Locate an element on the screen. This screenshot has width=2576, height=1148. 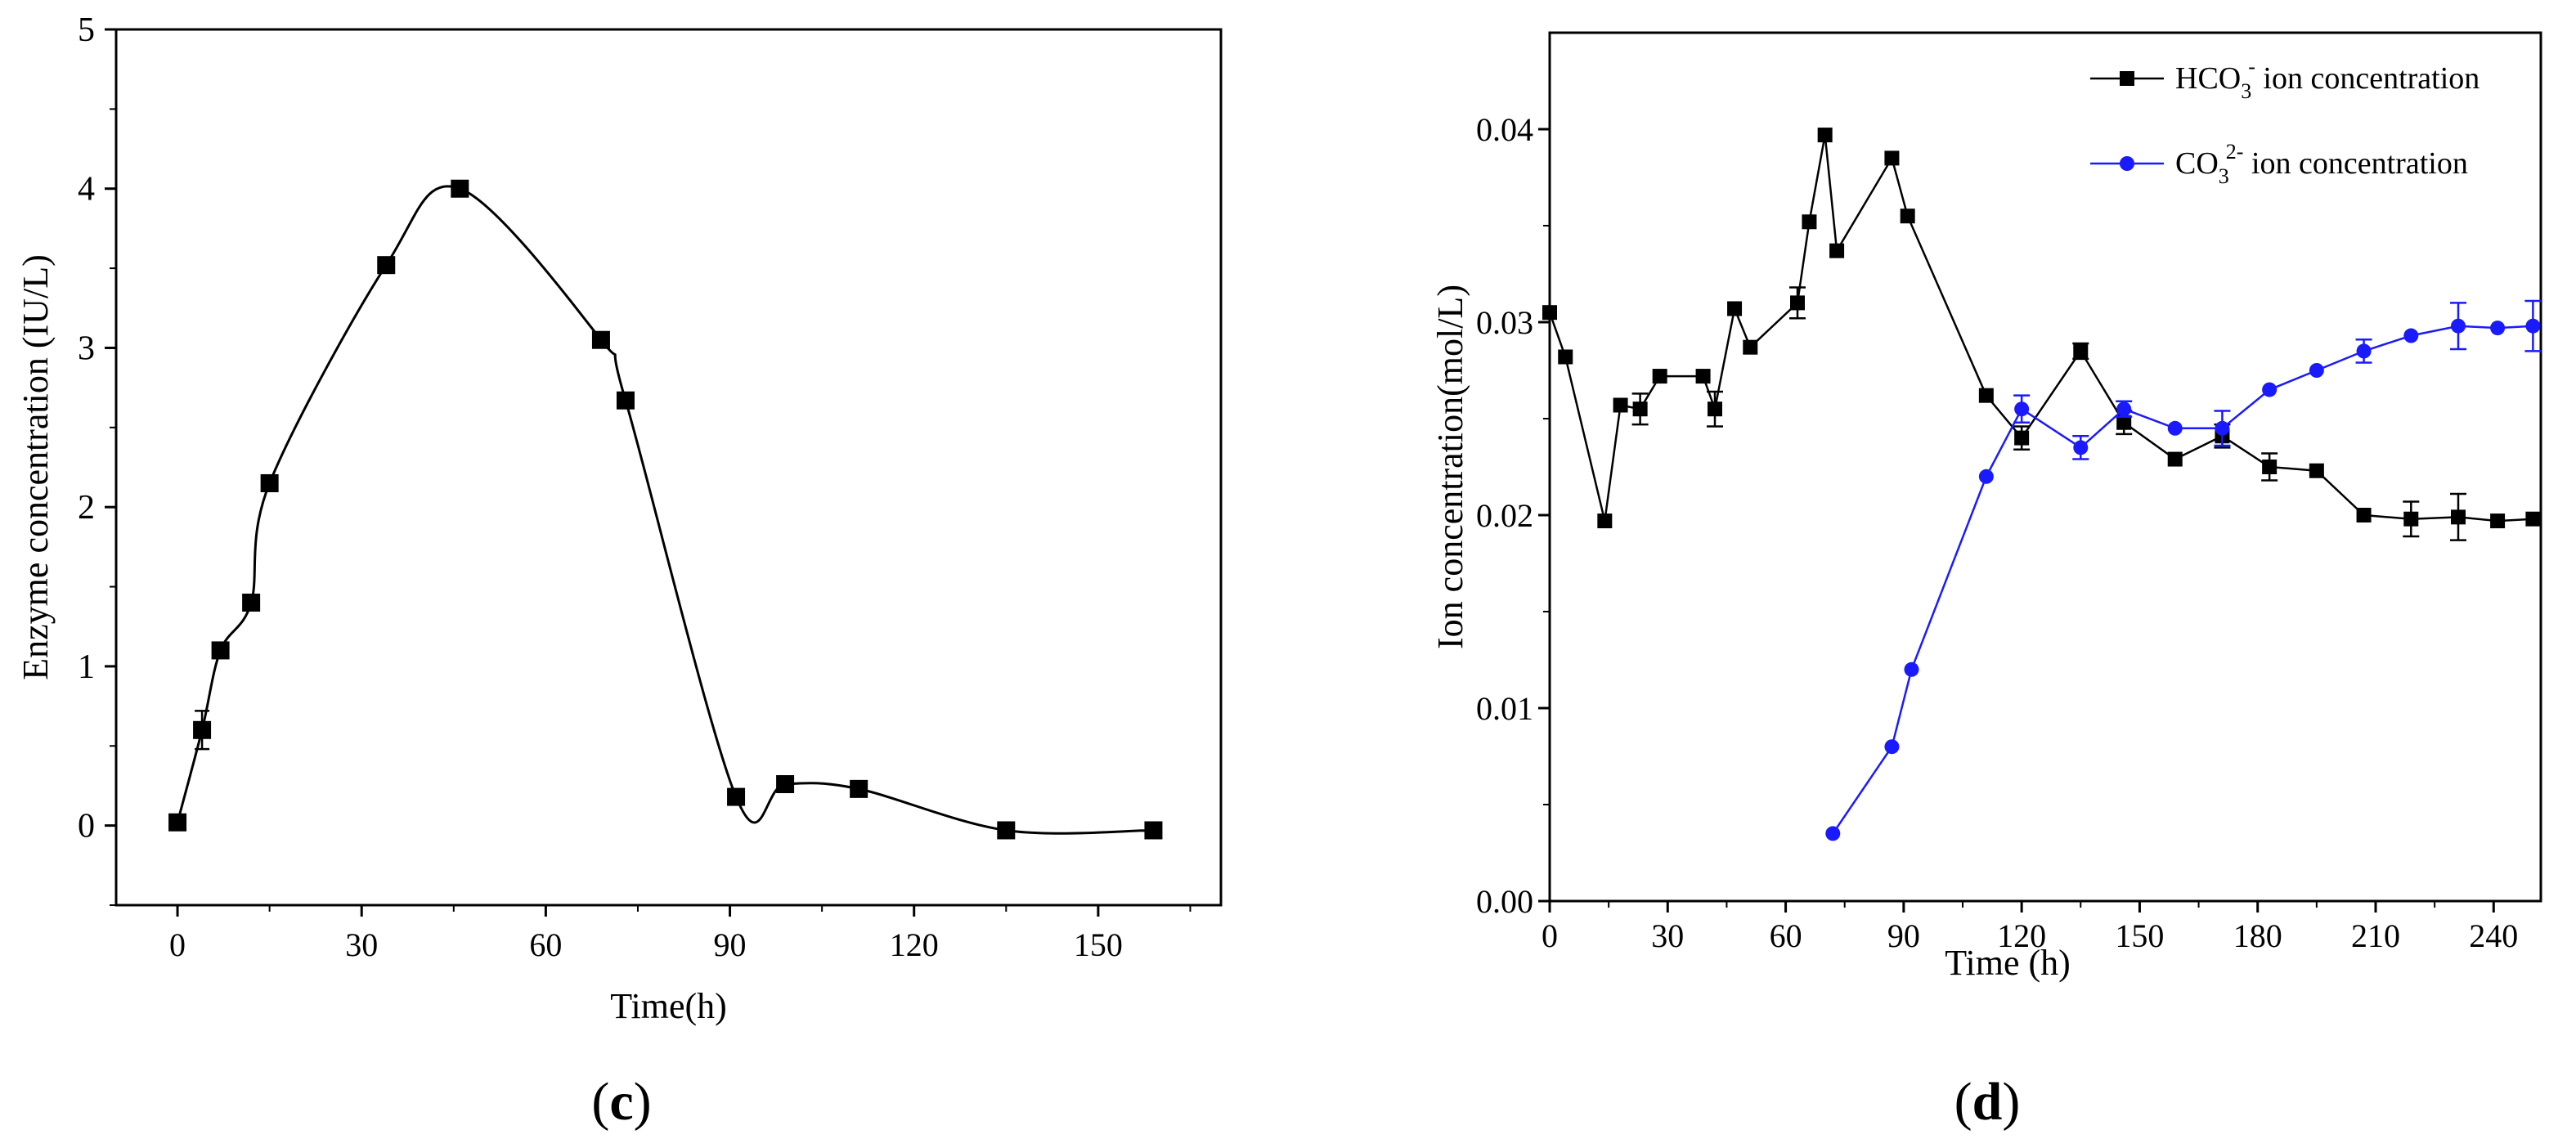
y-tick-label: 3 is located at coordinates (86, 348).